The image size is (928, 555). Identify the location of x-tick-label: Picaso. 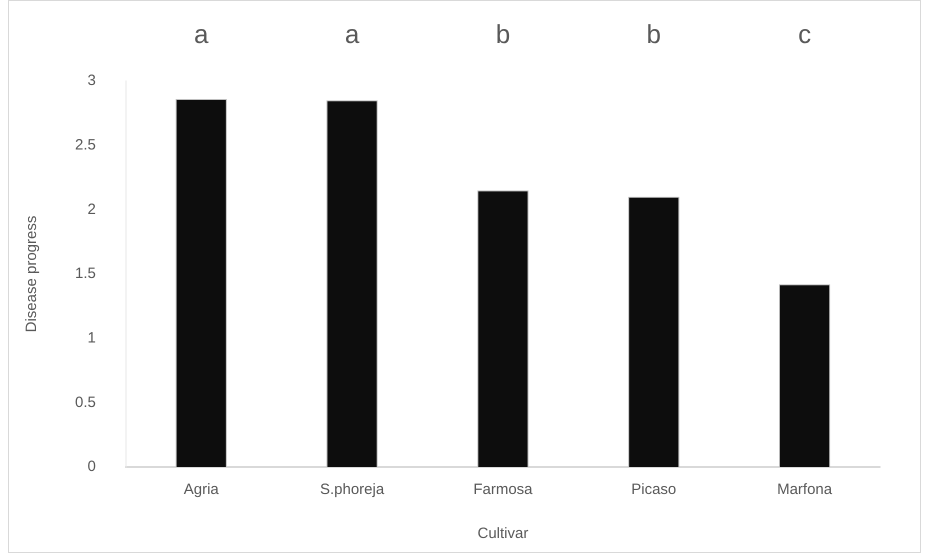
(653, 489).